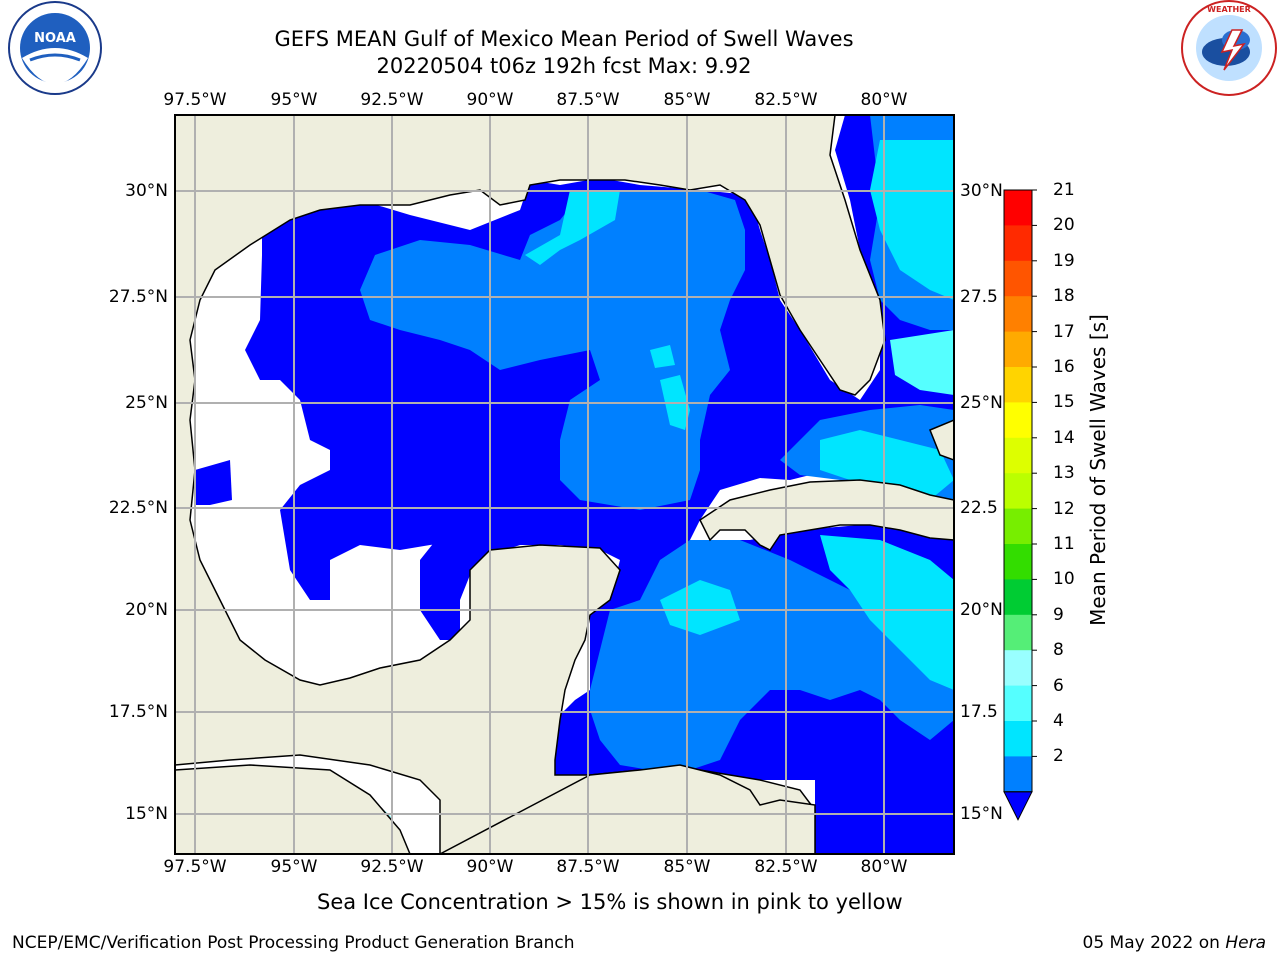  What do you see at coordinates (1245, 943) in the screenshot?
I see `machine-name: Hera` at bounding box center [1245, 943].